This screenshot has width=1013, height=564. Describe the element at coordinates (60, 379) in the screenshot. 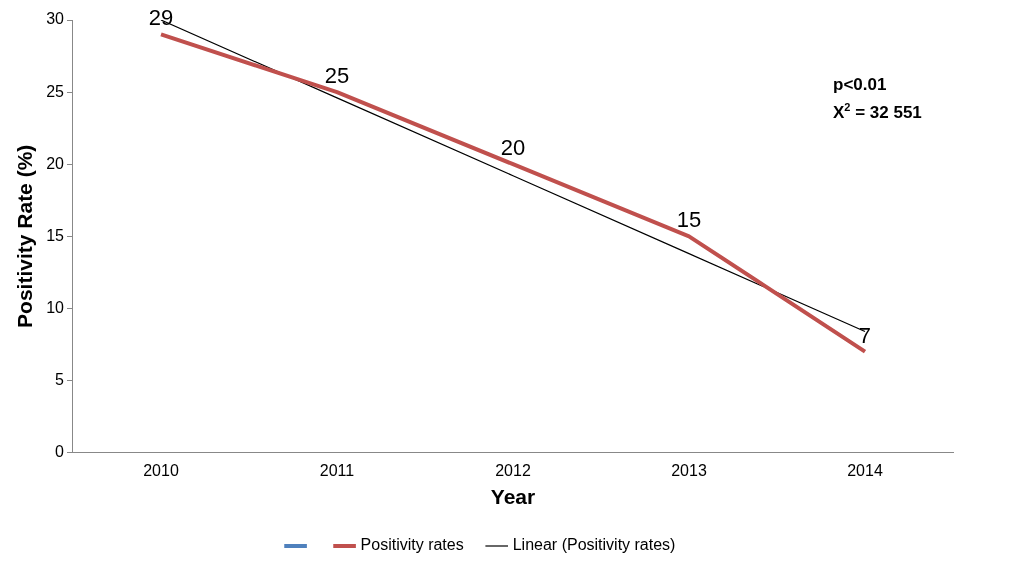

I see `y-tick-label: 5` at that location.